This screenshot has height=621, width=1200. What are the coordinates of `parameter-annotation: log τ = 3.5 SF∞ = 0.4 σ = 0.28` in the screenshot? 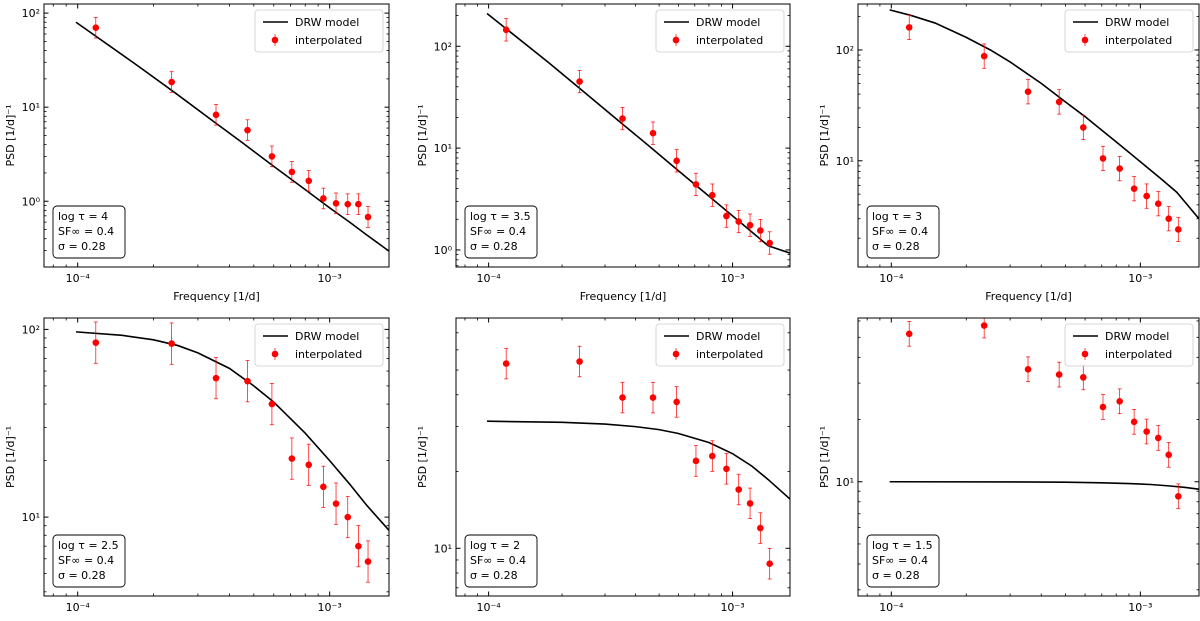 It's located at (501, 232).